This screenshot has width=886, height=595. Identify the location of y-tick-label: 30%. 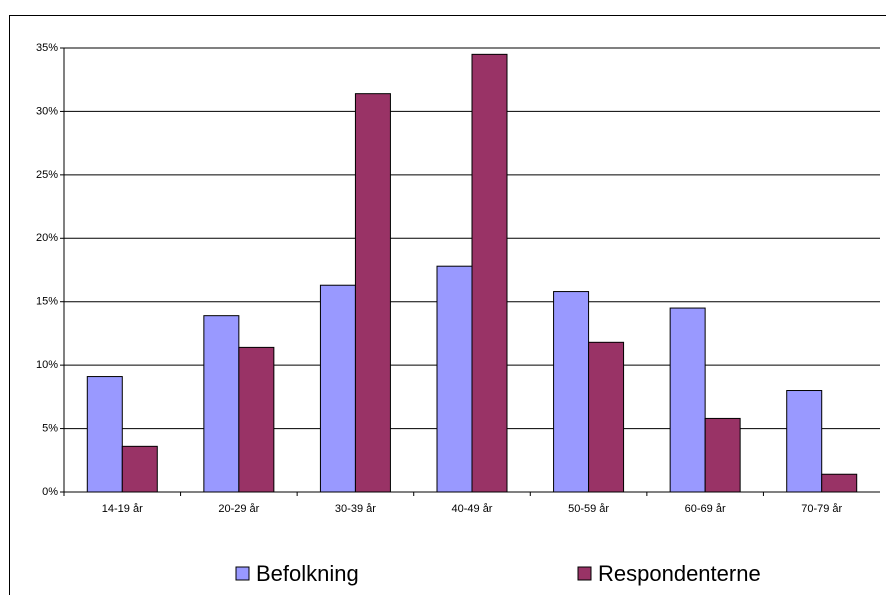
(47, 111).